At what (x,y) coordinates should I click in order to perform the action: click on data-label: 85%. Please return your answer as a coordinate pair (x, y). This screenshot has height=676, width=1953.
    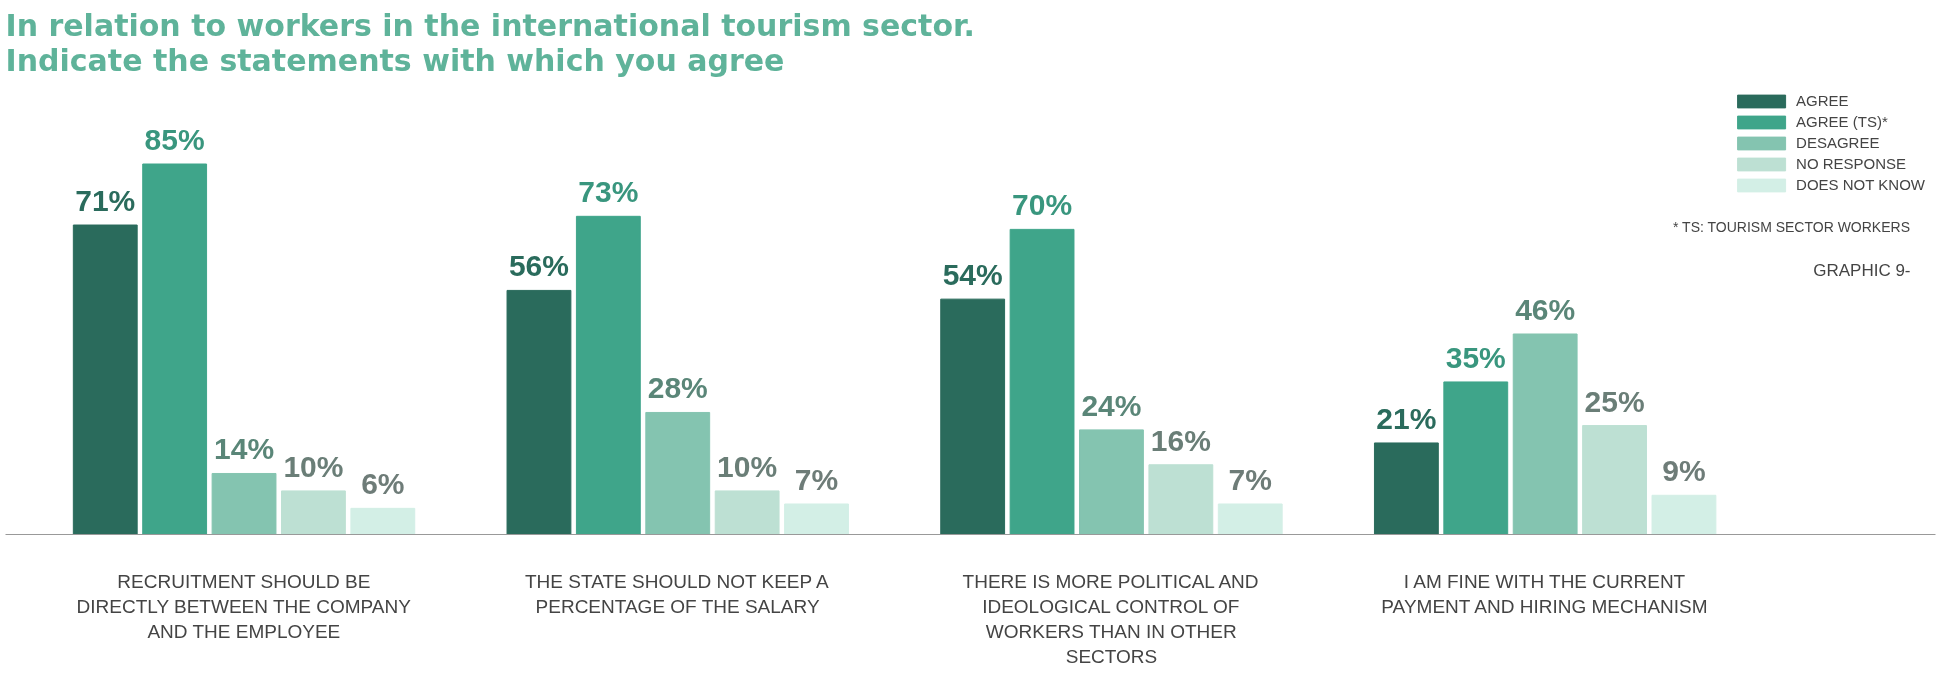
    Looking at the image, I should click on (174, 140).